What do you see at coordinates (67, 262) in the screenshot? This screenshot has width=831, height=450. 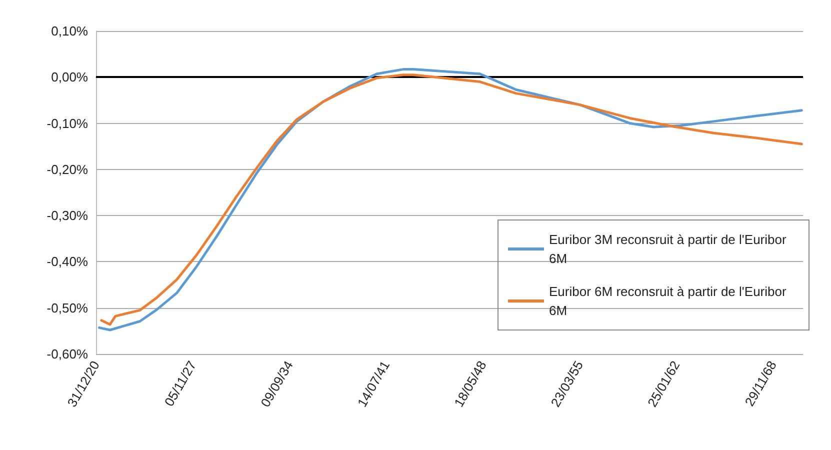 I see `y-tick-label: -0,40%` at bounding box center [67, 262].